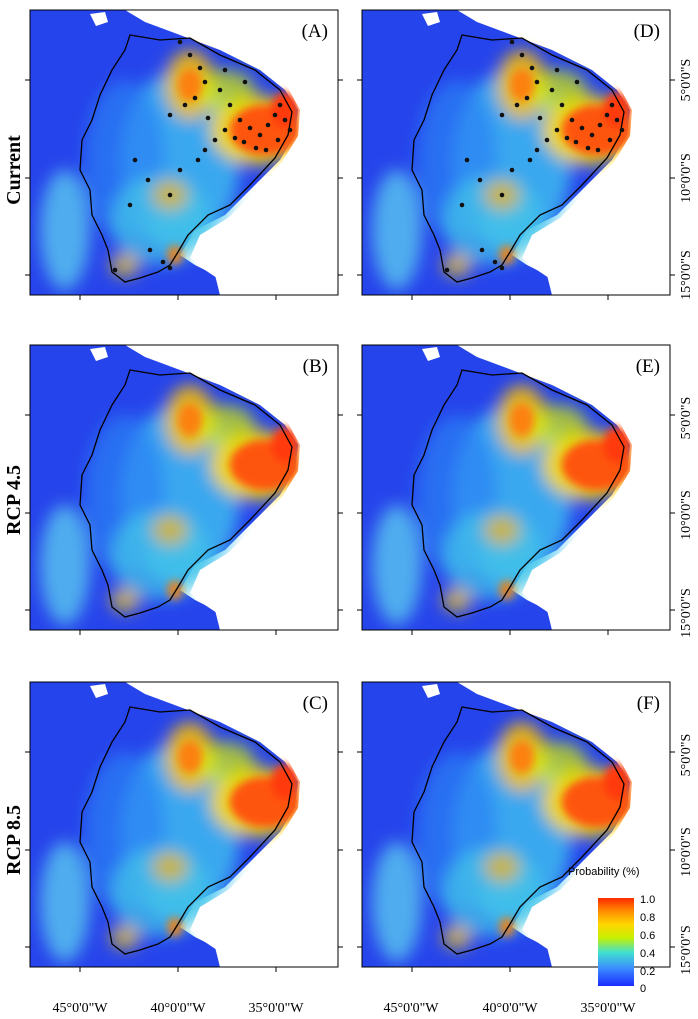 The image size is (698, 1019). What do you see at coordinates (14, 170) in the screenshot?
I see `row-label-current: Current` at bounding box center [14, 170].